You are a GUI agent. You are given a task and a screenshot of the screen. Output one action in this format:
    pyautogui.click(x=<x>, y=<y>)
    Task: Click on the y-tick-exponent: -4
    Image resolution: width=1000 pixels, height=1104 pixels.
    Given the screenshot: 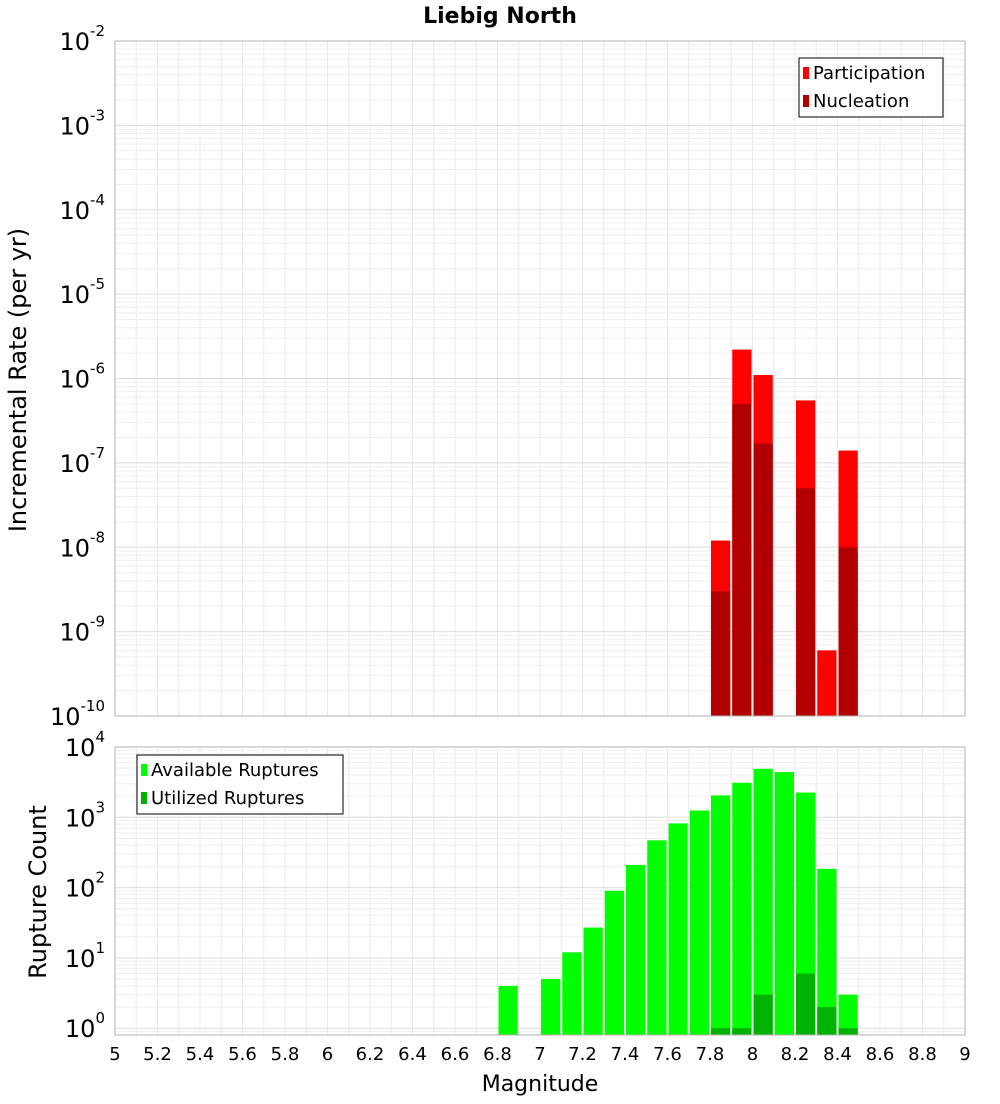 What is the action you would take?
    pyautogui.click(x=97, y=200)
    